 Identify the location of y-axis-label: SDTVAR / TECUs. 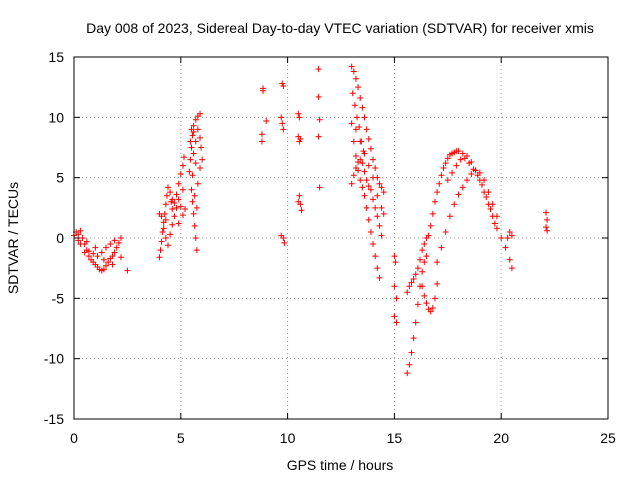
(13, 238).